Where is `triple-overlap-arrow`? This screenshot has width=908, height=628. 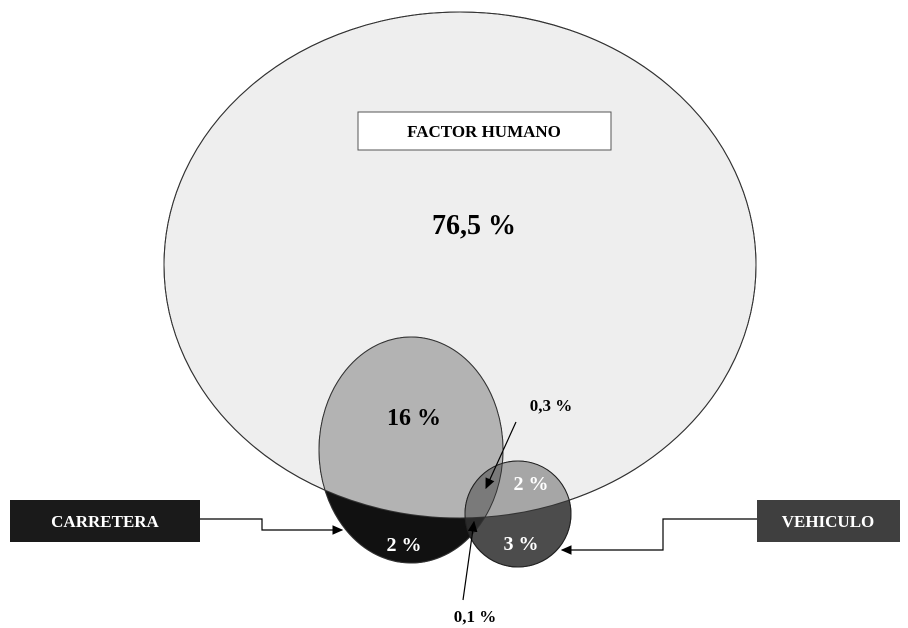 triple-overlap-arrow is located at coordinates (501, 455).